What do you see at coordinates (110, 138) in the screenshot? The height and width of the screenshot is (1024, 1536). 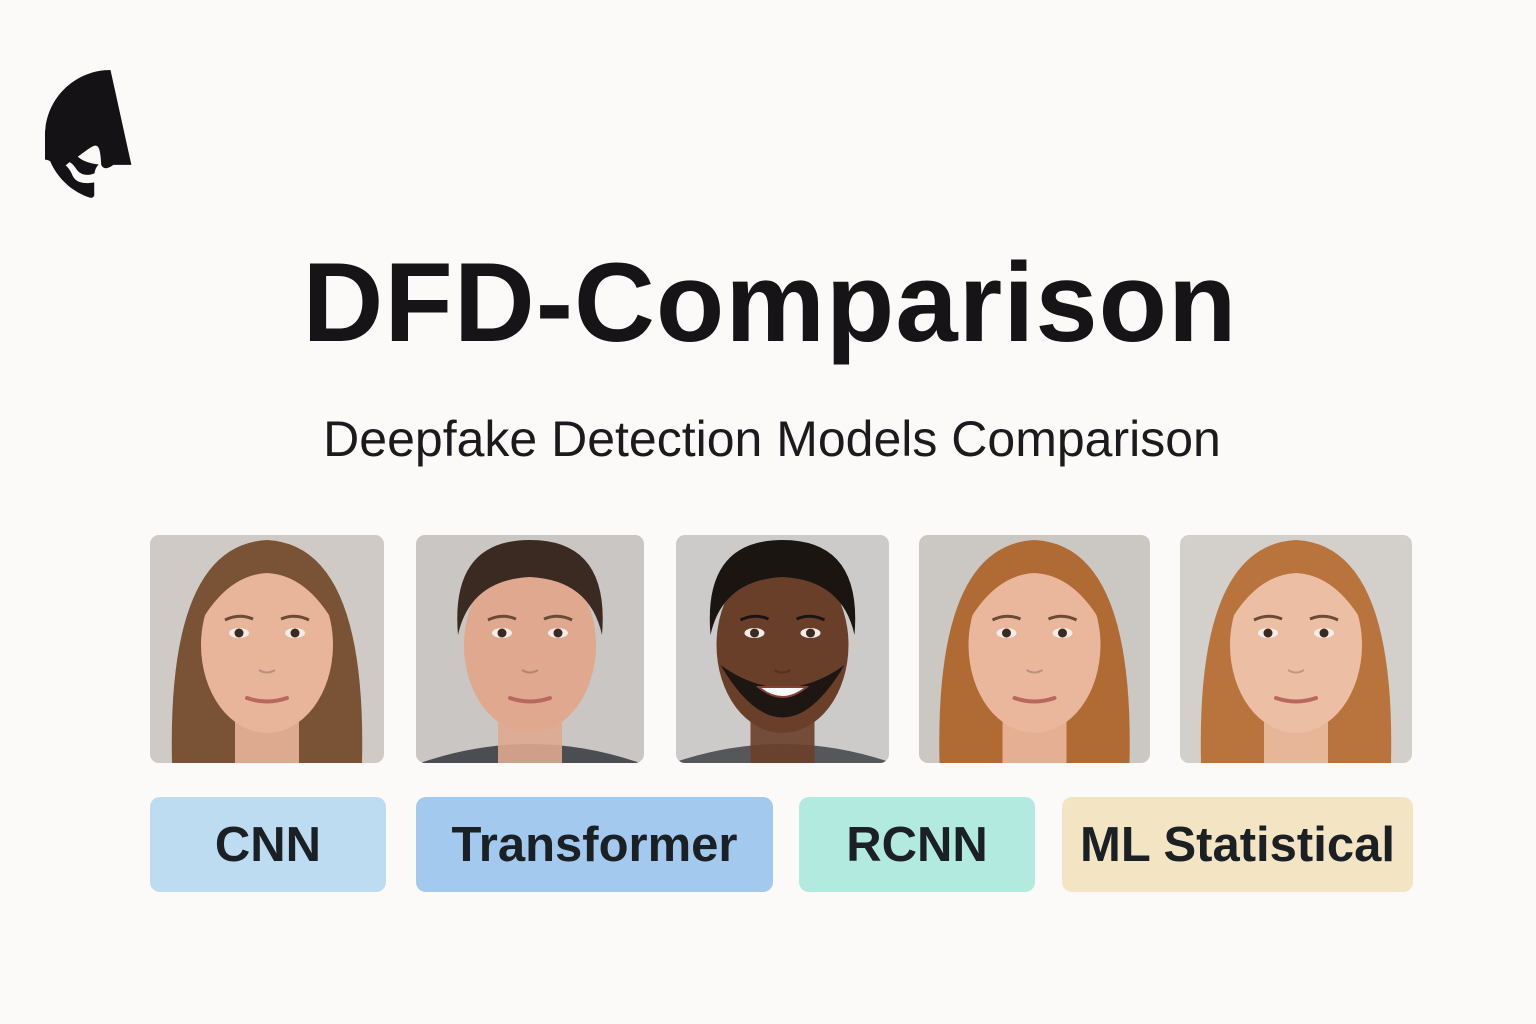 I see `github-logo` at bounding box center [110, 138].